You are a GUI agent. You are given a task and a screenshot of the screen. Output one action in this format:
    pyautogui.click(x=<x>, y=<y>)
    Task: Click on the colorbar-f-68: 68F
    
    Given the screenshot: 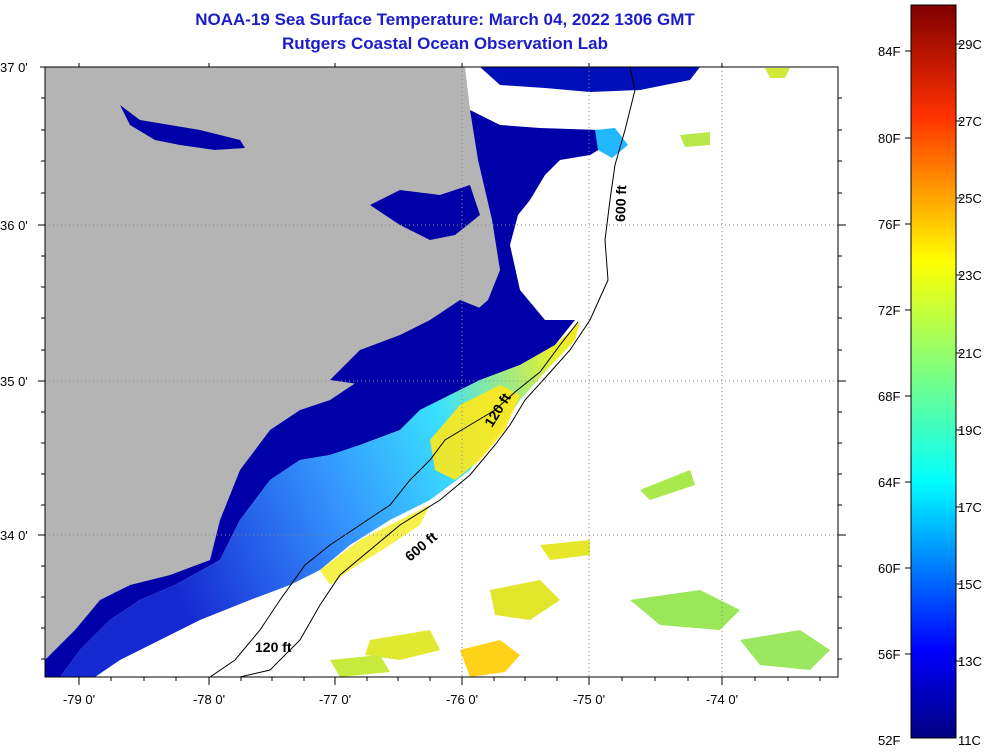 What is the action you would take?
    pyautogui.click(x=889, y=396)
    